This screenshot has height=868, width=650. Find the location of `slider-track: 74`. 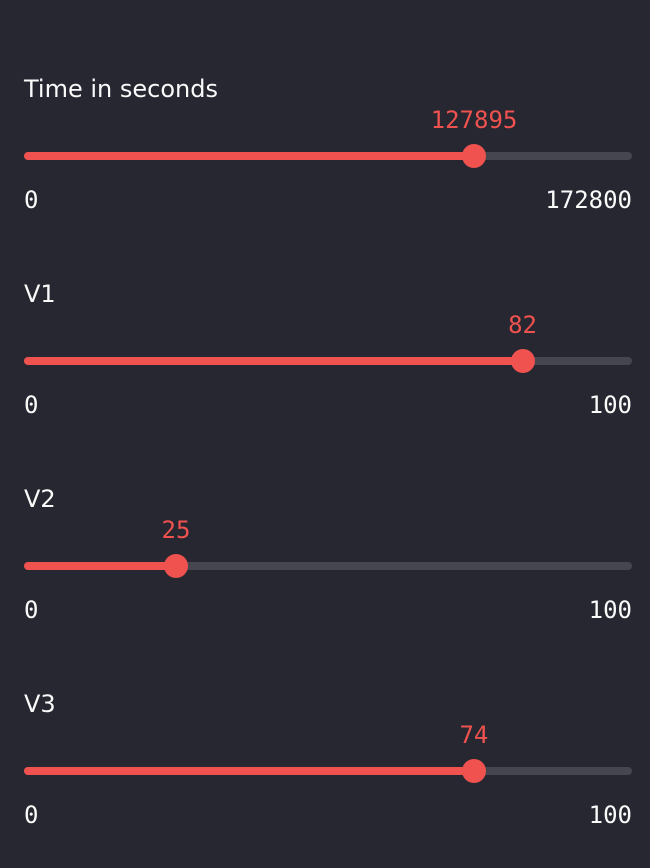

slider-track: 74 is located at coordinates (328, 752).